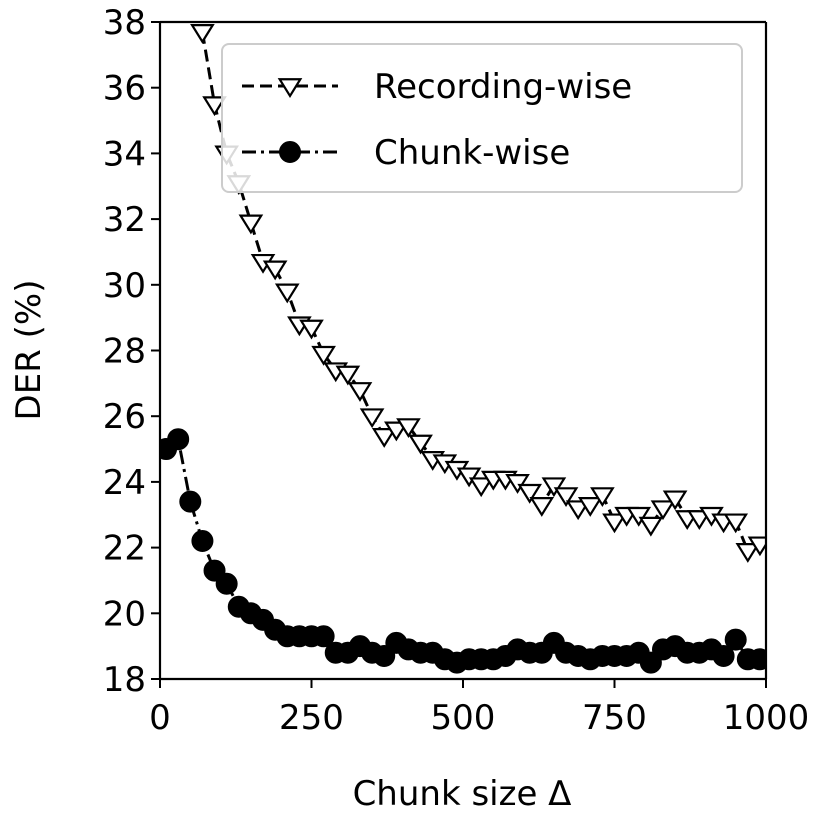 The image size is (830, 830). I want to click on y-tick-label: 18, so click(124, 680).